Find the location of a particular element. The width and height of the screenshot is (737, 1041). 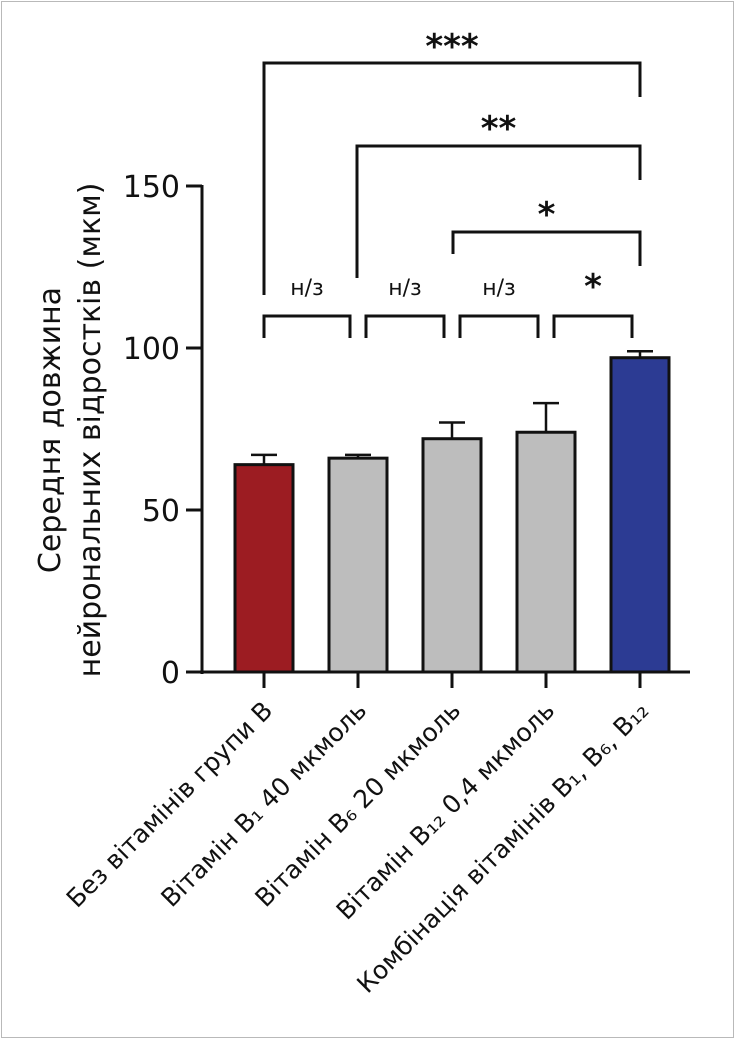

y-tick-label: 50 is located at coordinates (161, 511).